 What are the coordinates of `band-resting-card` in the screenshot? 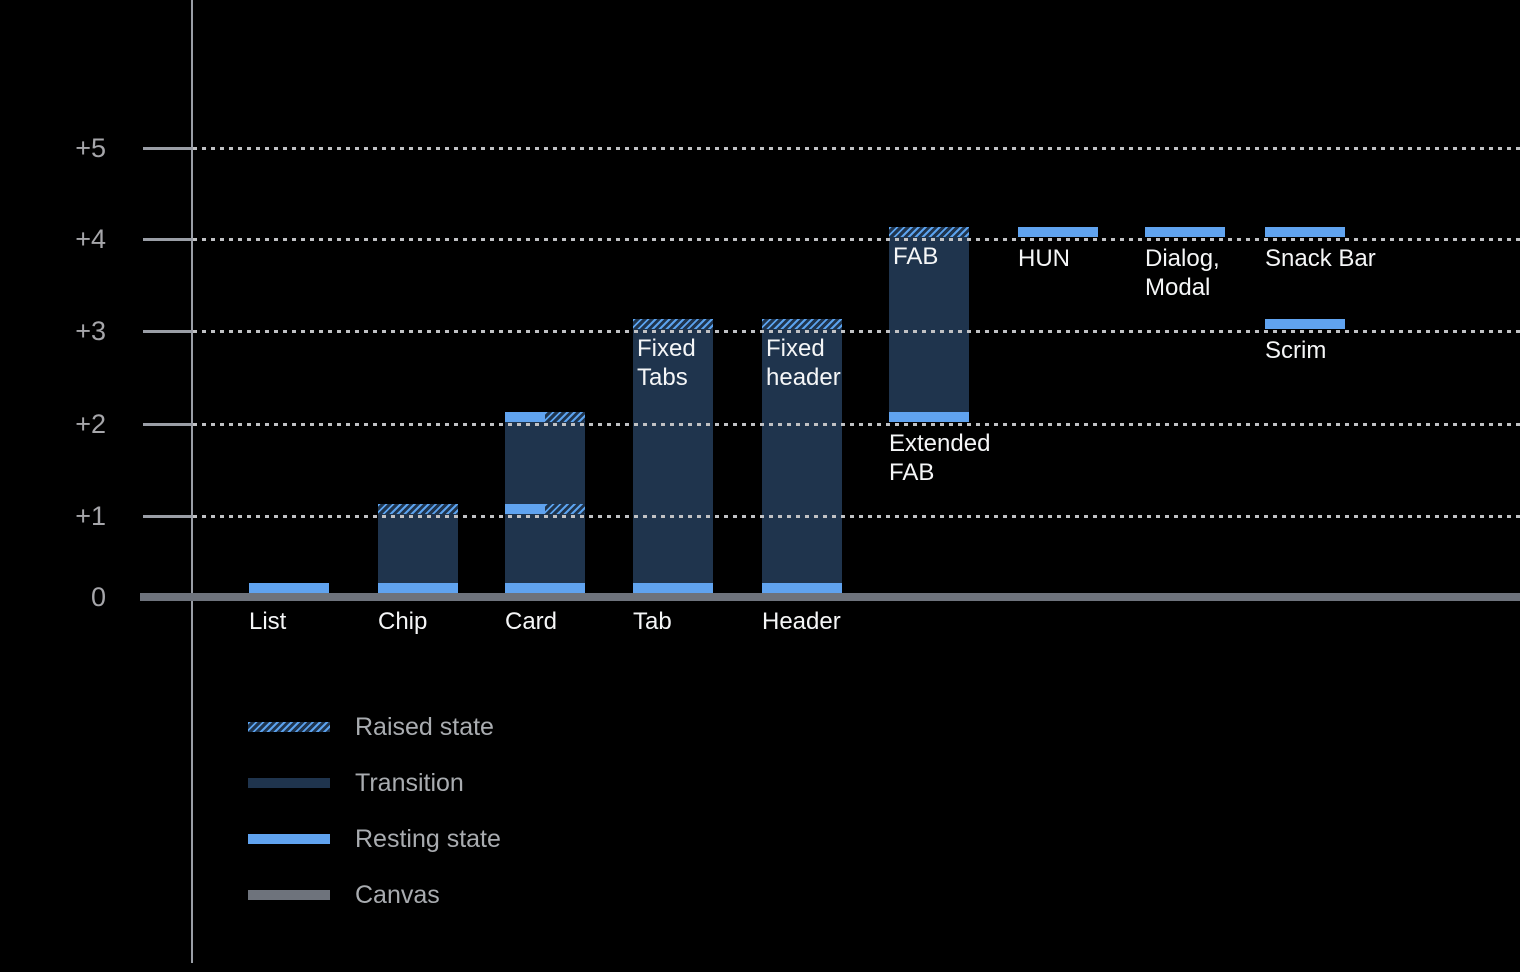 It's located at (545, 588).